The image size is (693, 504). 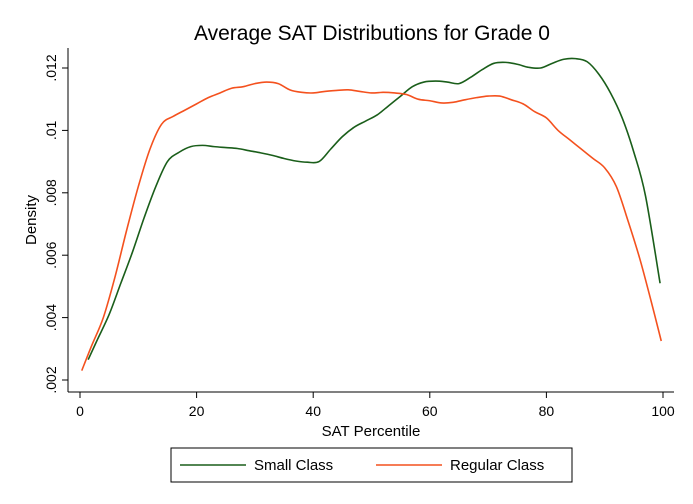 I want to click on y-tick-label: .01, so click(x=51, y=130).